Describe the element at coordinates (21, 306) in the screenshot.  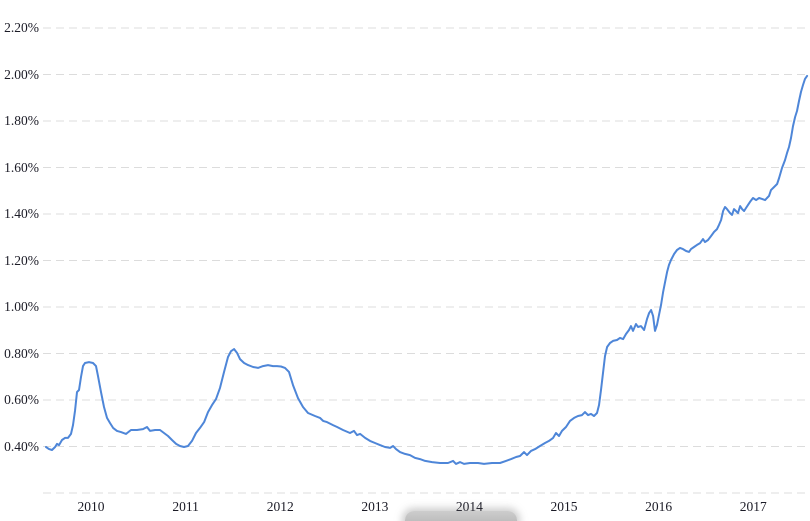
I see `y-tick-label: 1.00%` at that location.